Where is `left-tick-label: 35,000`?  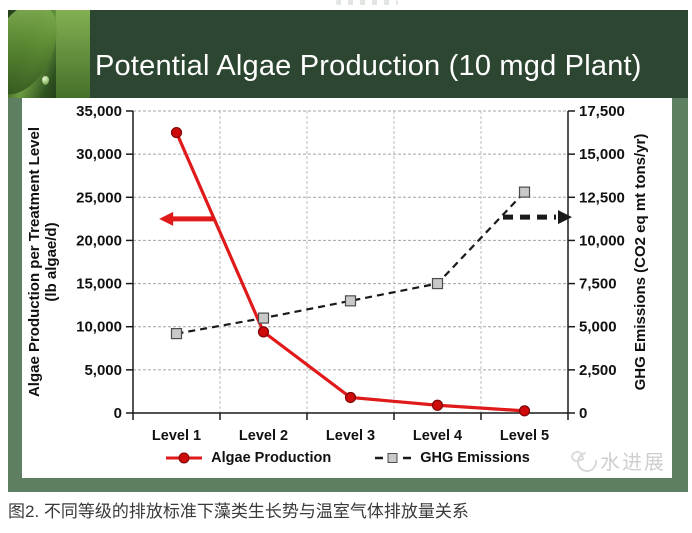 left-tick-label: 35,000 is located at coordinates (99, 111).